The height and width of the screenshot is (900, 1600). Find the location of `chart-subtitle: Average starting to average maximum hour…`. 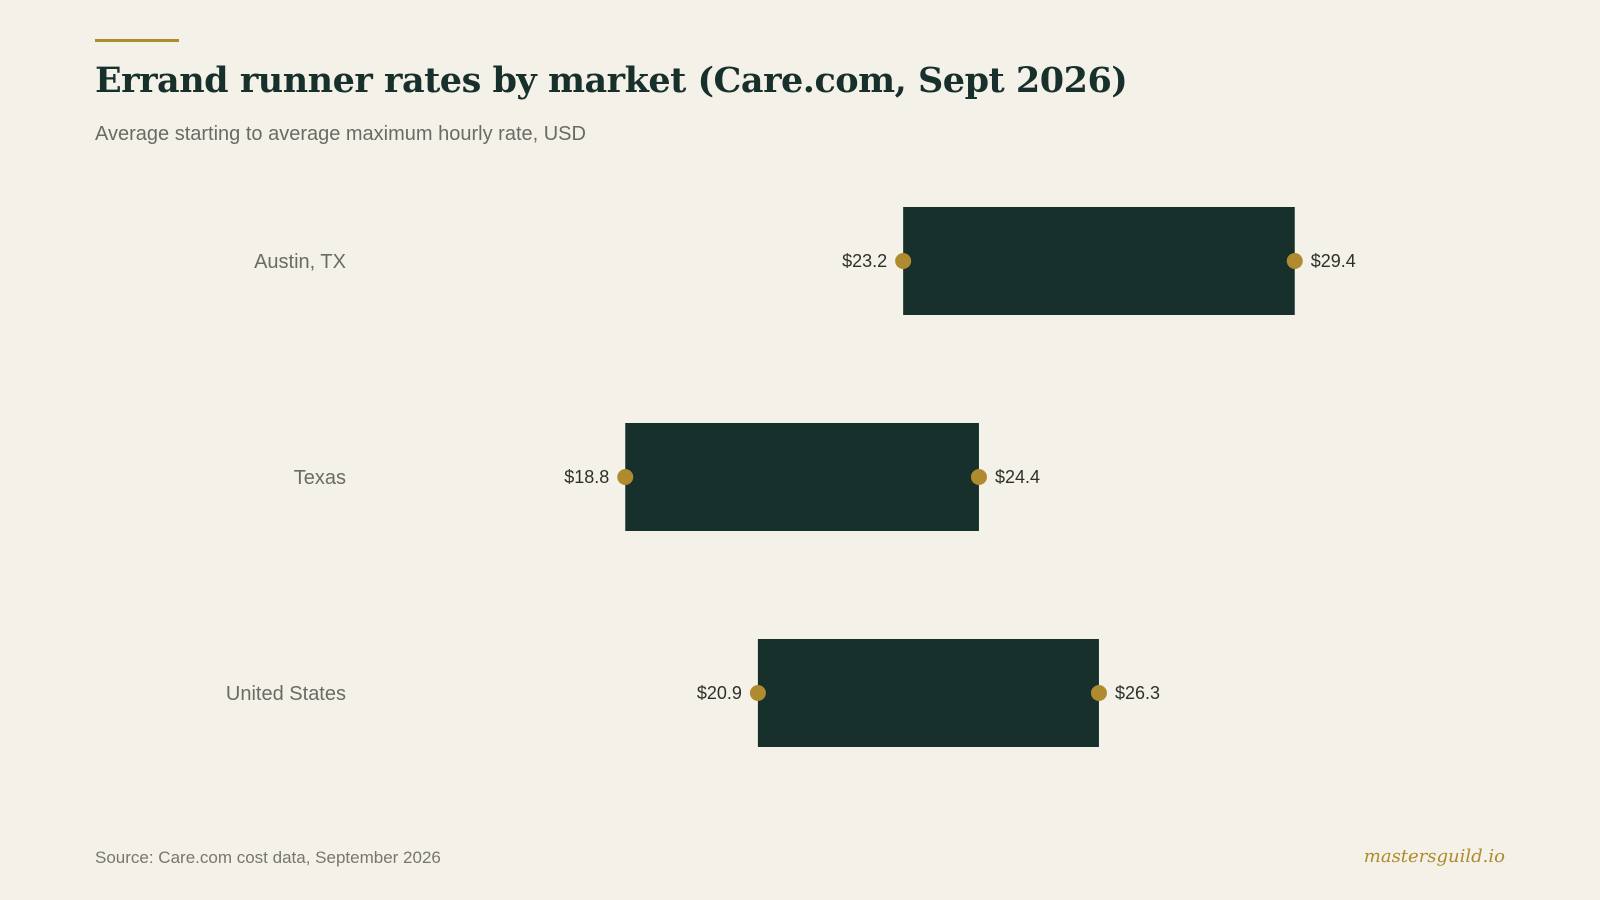

chart-subtitle: Average starting to average maximum hour… is located at coordinates (340, 134).